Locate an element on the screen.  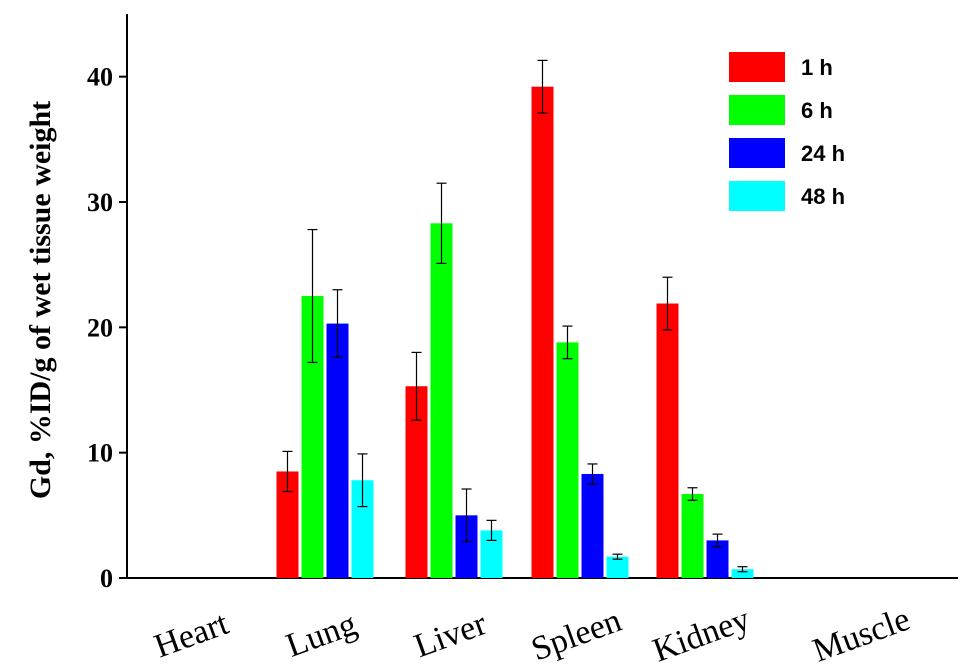
y-tick-label: 0 is located at coordinates (106, 578).